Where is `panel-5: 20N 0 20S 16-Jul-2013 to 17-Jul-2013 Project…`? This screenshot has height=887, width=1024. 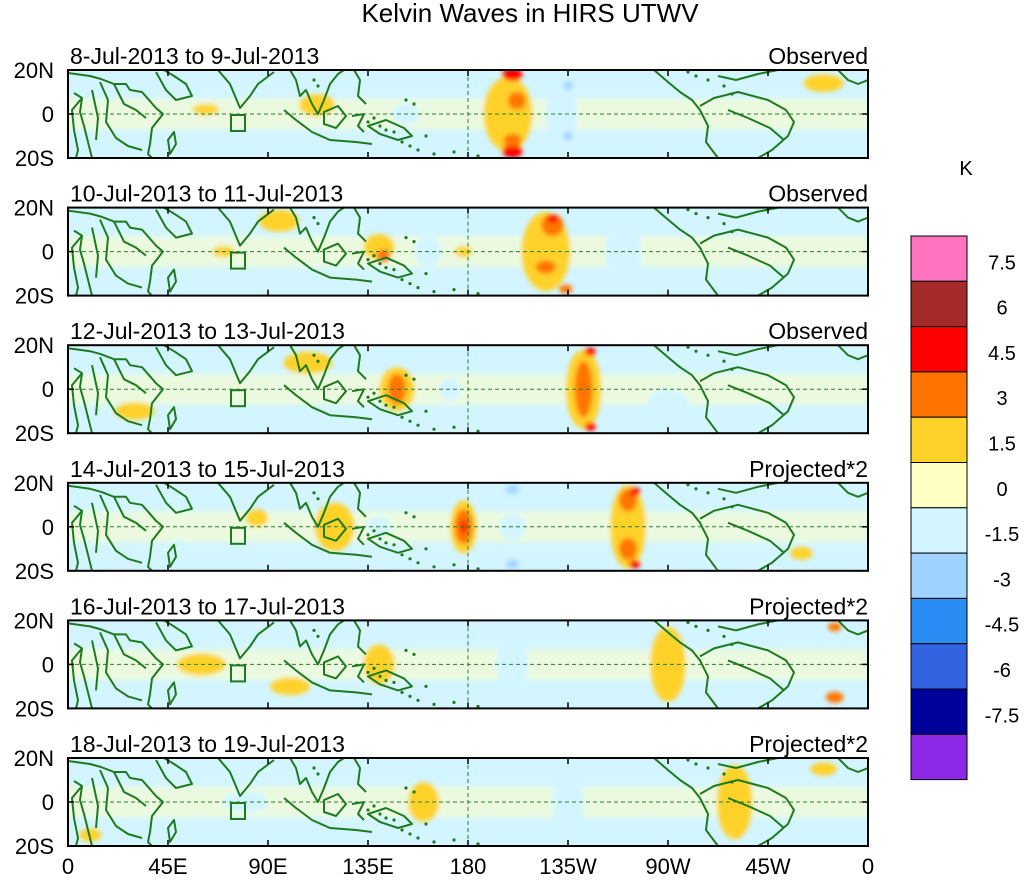 panel-5: 20N 0 20S 16-Jul-2013 to 17-Jul-2013 Project… is located at coordinates (441, 657).